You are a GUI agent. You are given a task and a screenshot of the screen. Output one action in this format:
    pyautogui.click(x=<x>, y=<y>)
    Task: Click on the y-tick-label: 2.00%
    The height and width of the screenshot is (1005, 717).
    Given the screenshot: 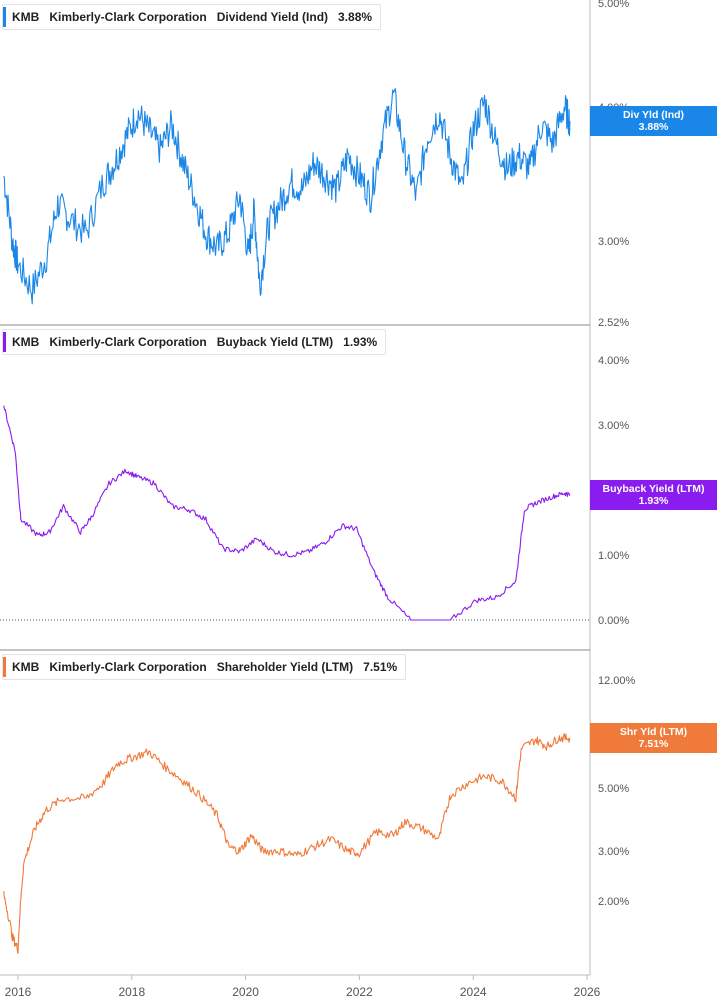 What is the action you would take?
    pyautogui.click(x=613, y=902)
    